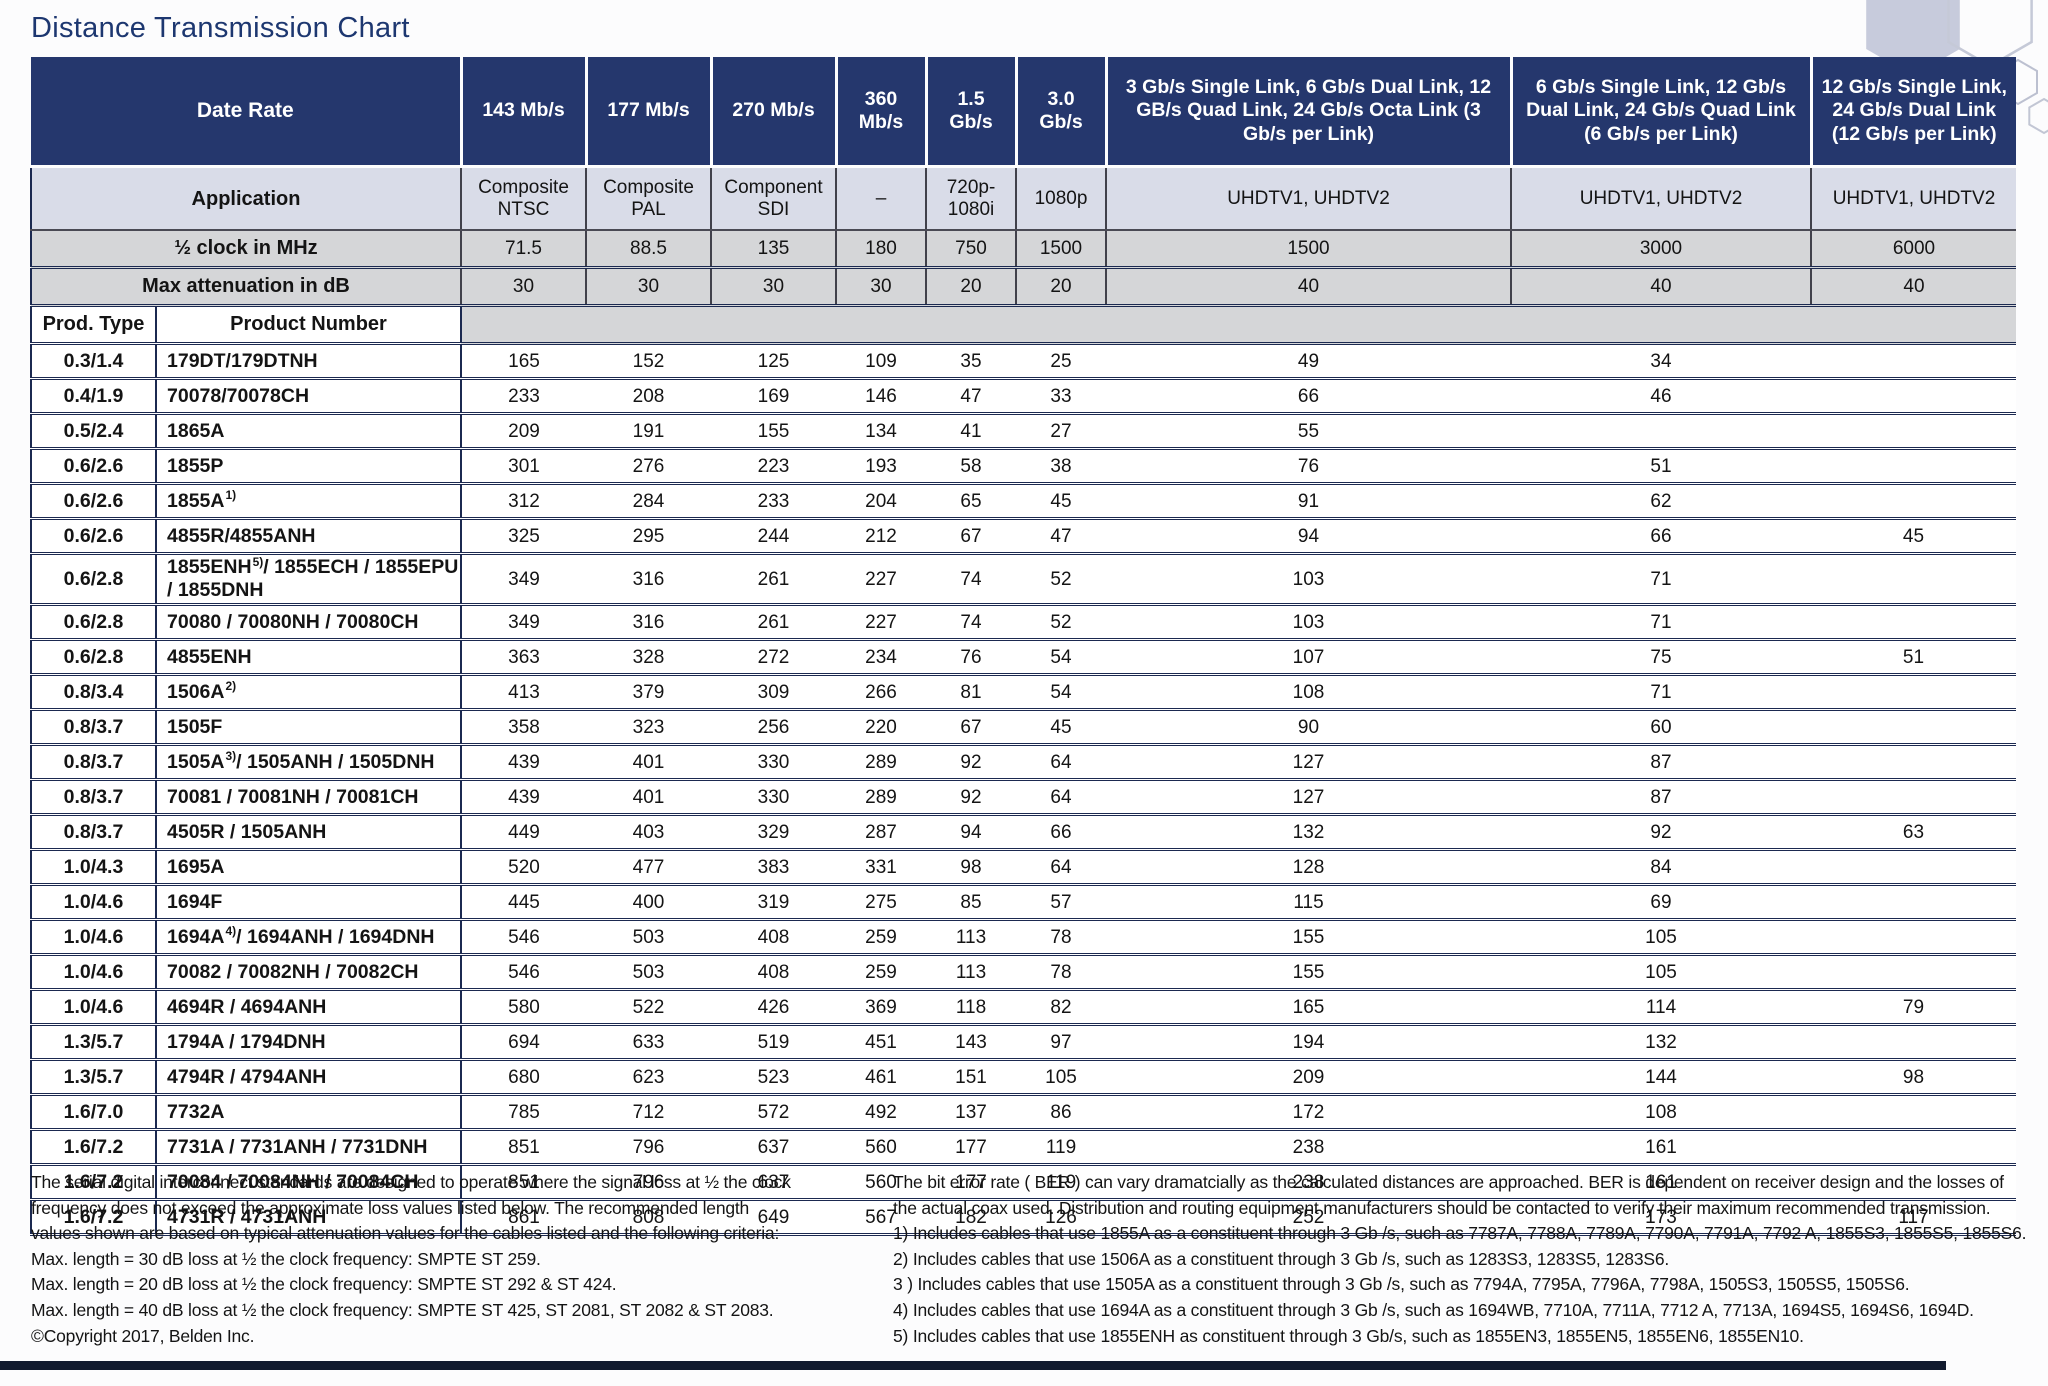 This screenshot has width=2048, height=1386. Describe the element at coordinates (1913, 1217) in the screenshot. I see `value-cell: 117` at that location.